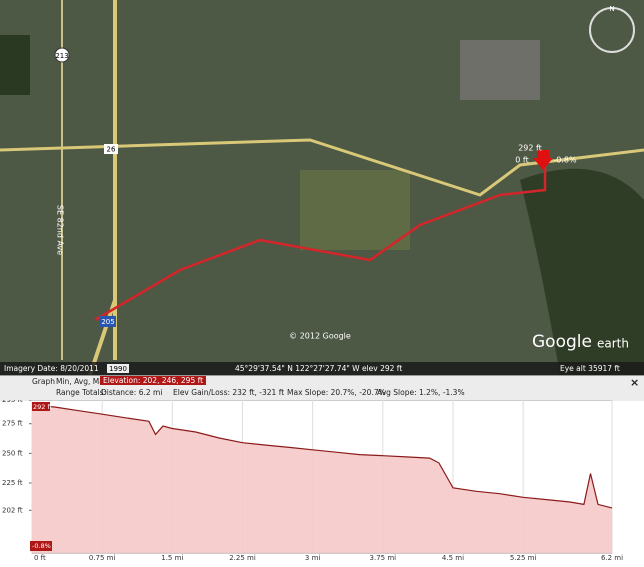 This screenshot has height=567, width=644. Describe the element at coordinates (40, 558) in the screenshot. I see `x-tick-label: 0 ft` at that location.